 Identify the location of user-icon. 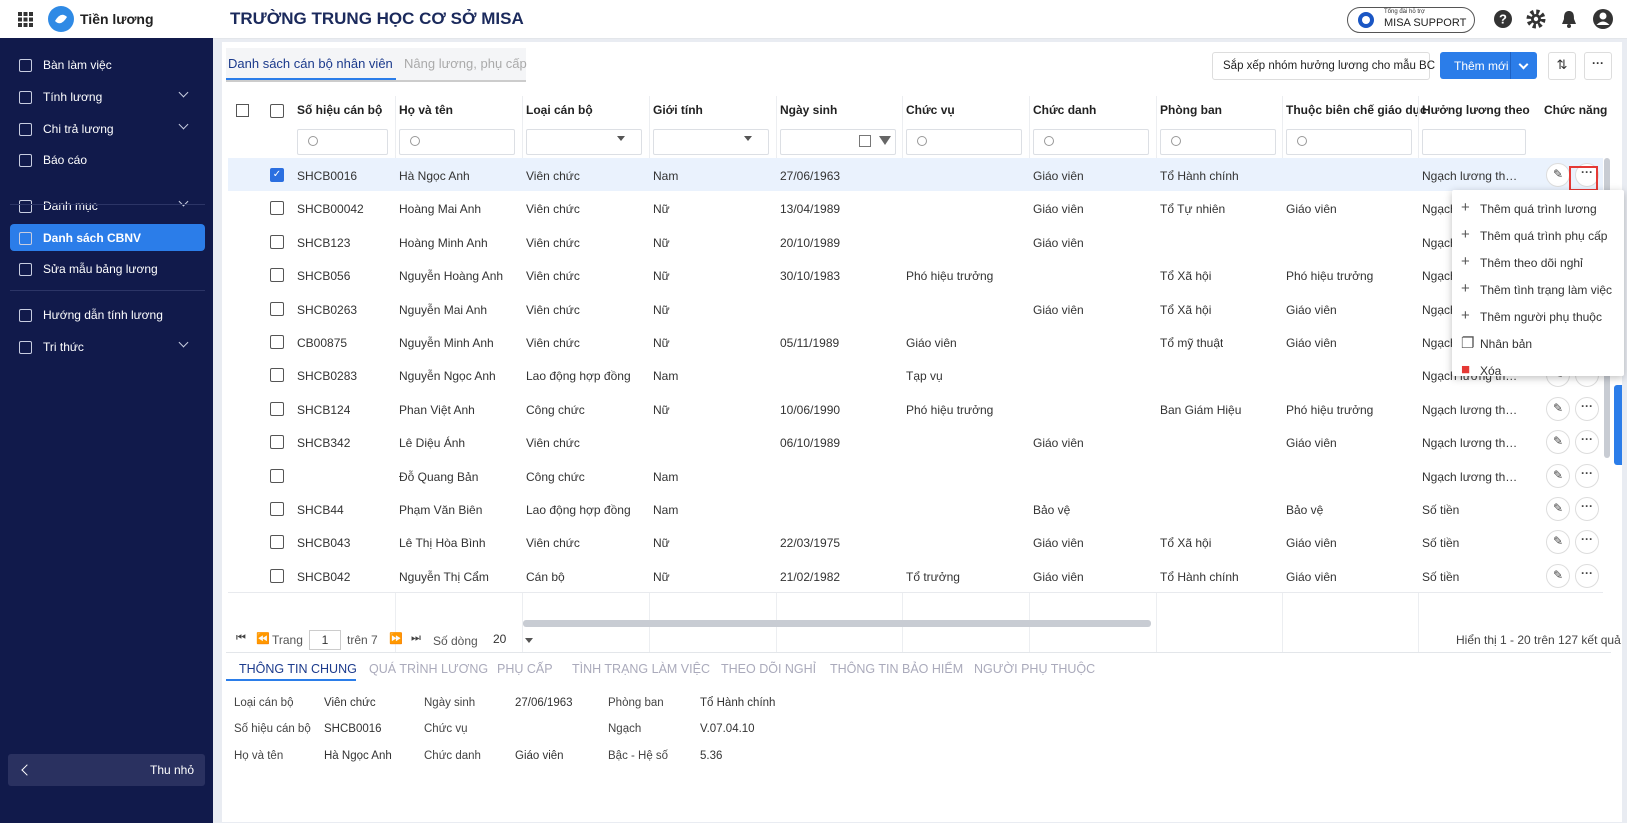
(1603, 19).